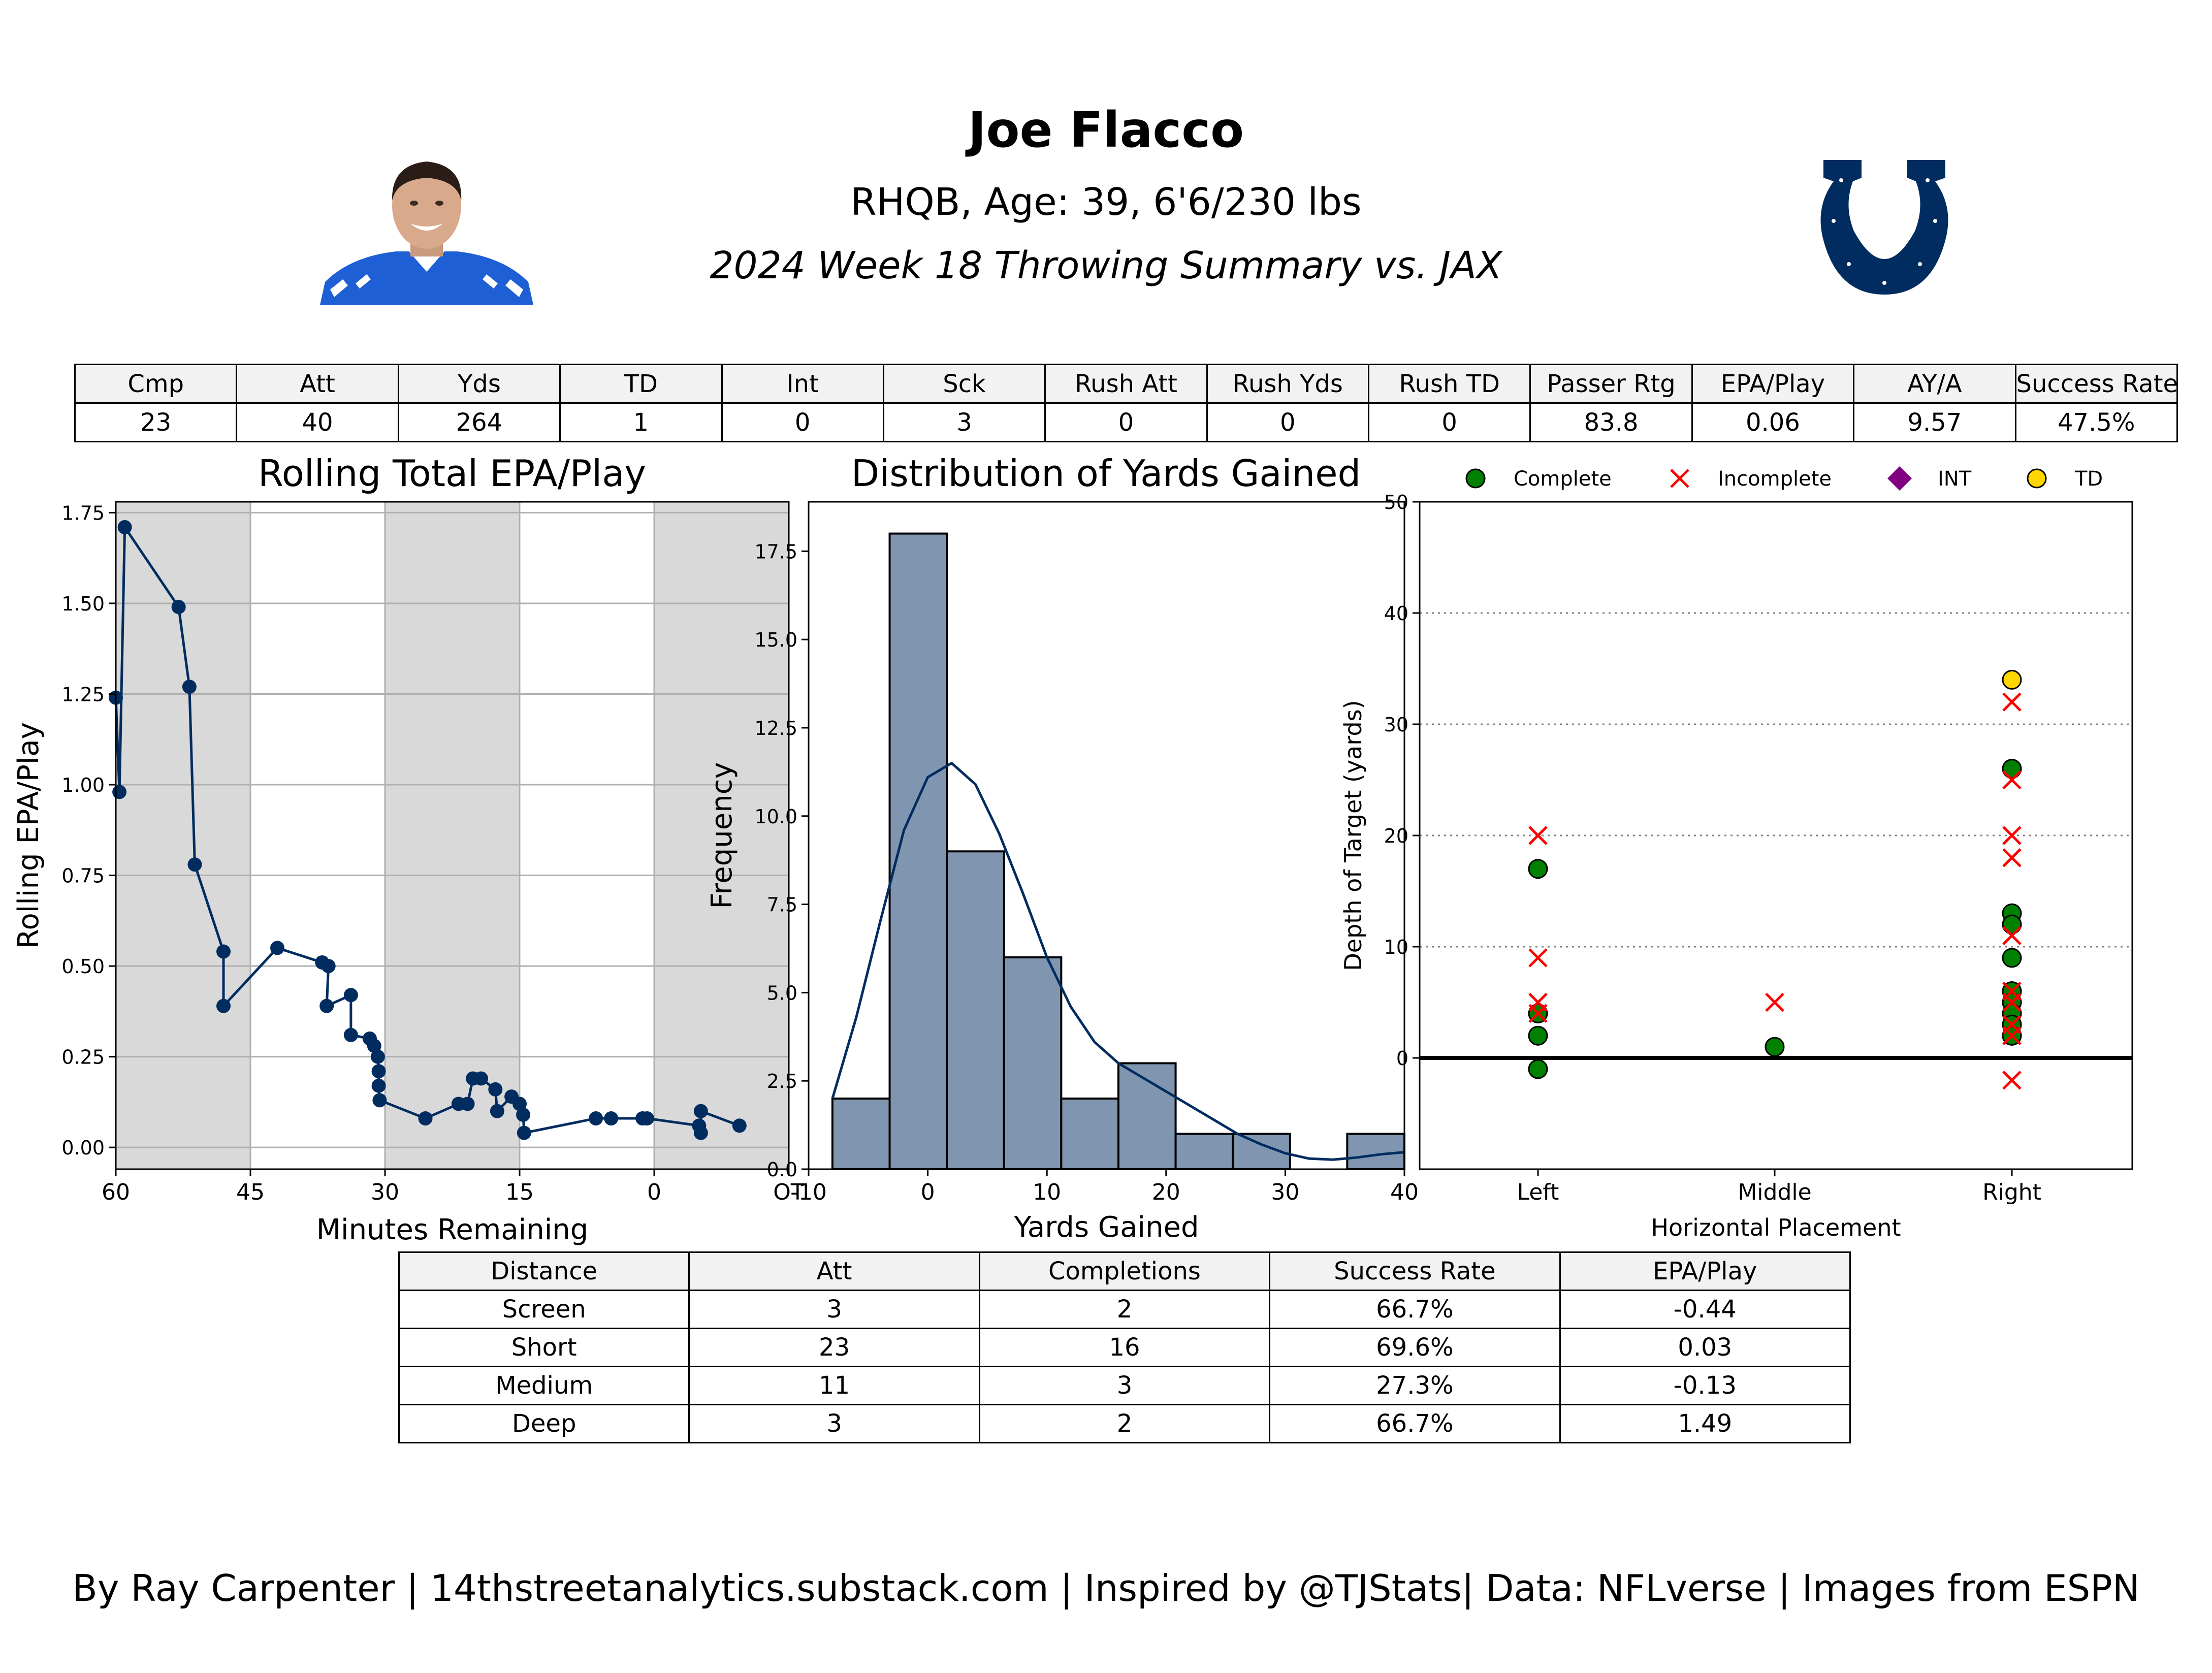 Image resolution: width=2212 pixels, height=1673 pixels. I want to click on placement-y-tick-label: 20, so click(1396, 836).